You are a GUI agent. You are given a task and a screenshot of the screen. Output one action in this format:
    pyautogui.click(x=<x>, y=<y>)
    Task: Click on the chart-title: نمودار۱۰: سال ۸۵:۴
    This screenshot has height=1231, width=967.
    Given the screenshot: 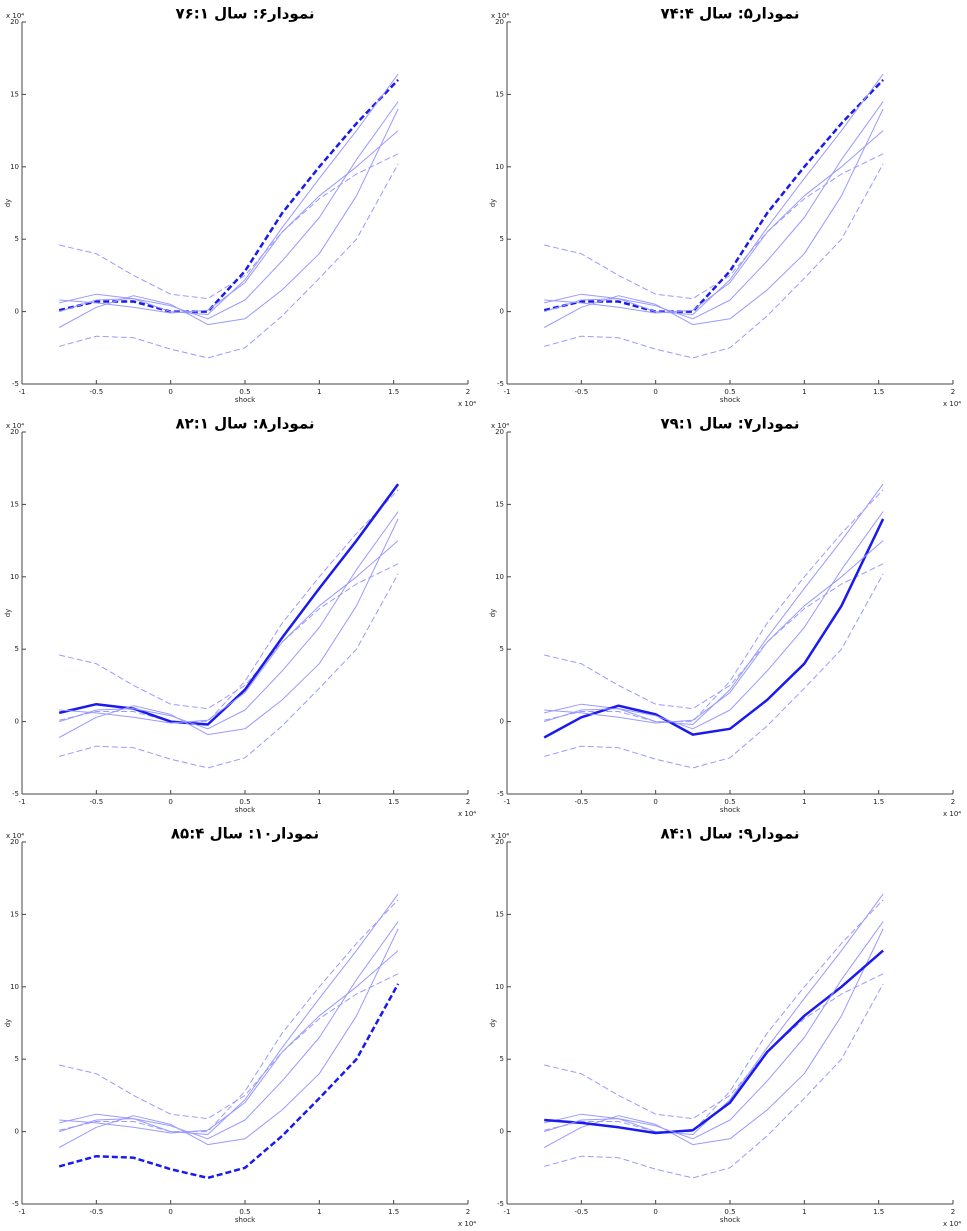 What is the action you would take?
    pyautogui.click(x=245, y=834)
    